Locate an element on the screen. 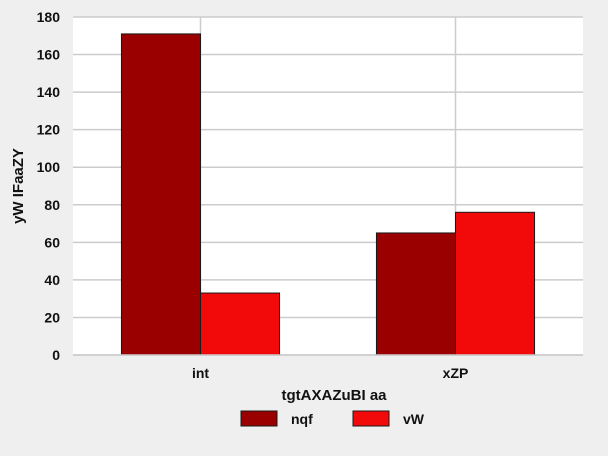  y-tick-label: 0 is located at coordinates (56, 355).